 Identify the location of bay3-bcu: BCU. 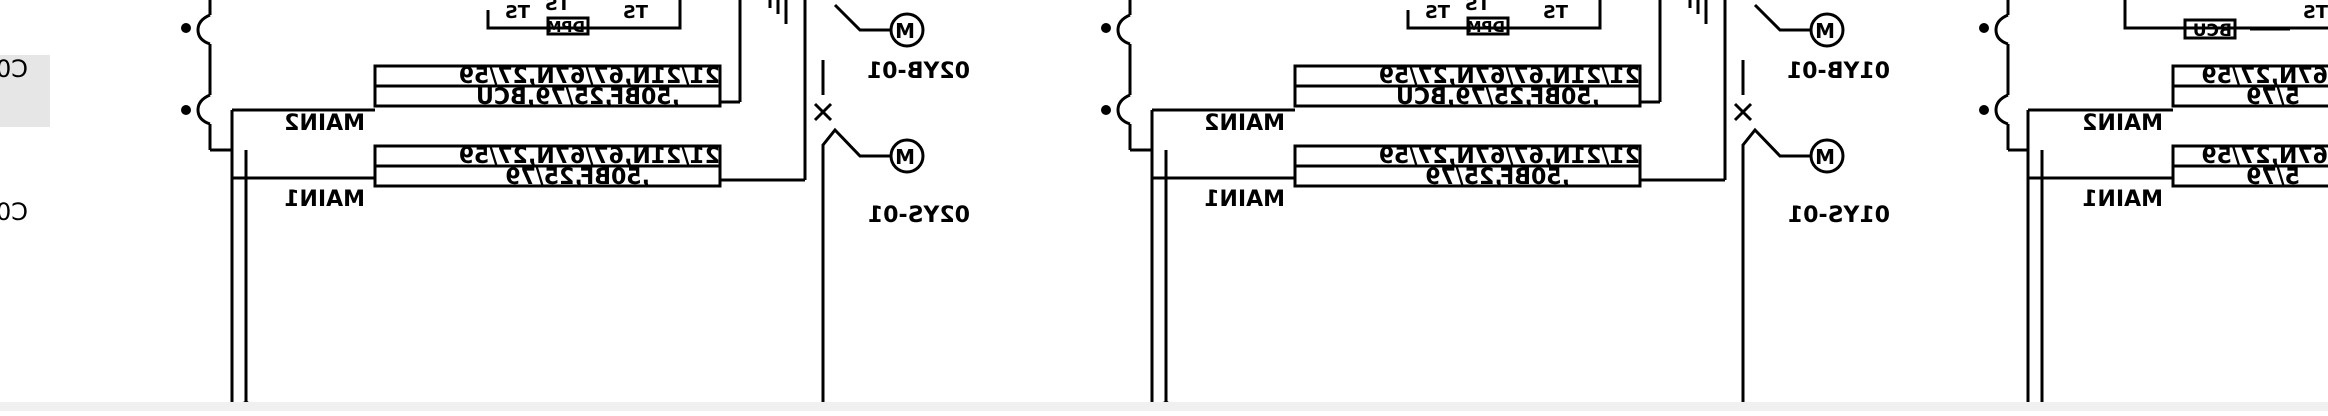
(2212, 31).